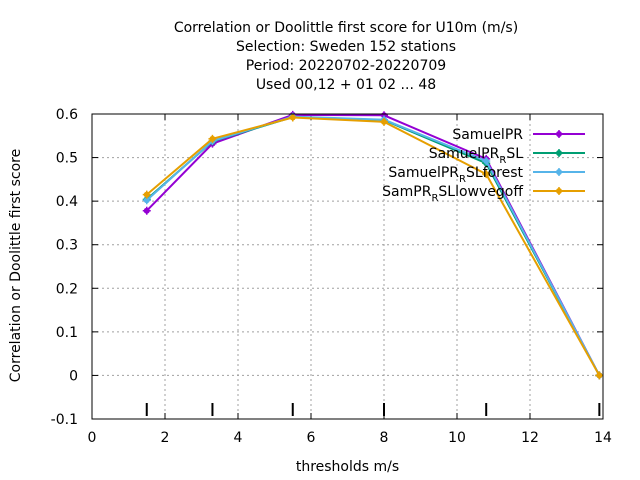  Describe the element at coordinates (67, 333) in the screenshot. I see `y-tick-label: 0.1` at that location.